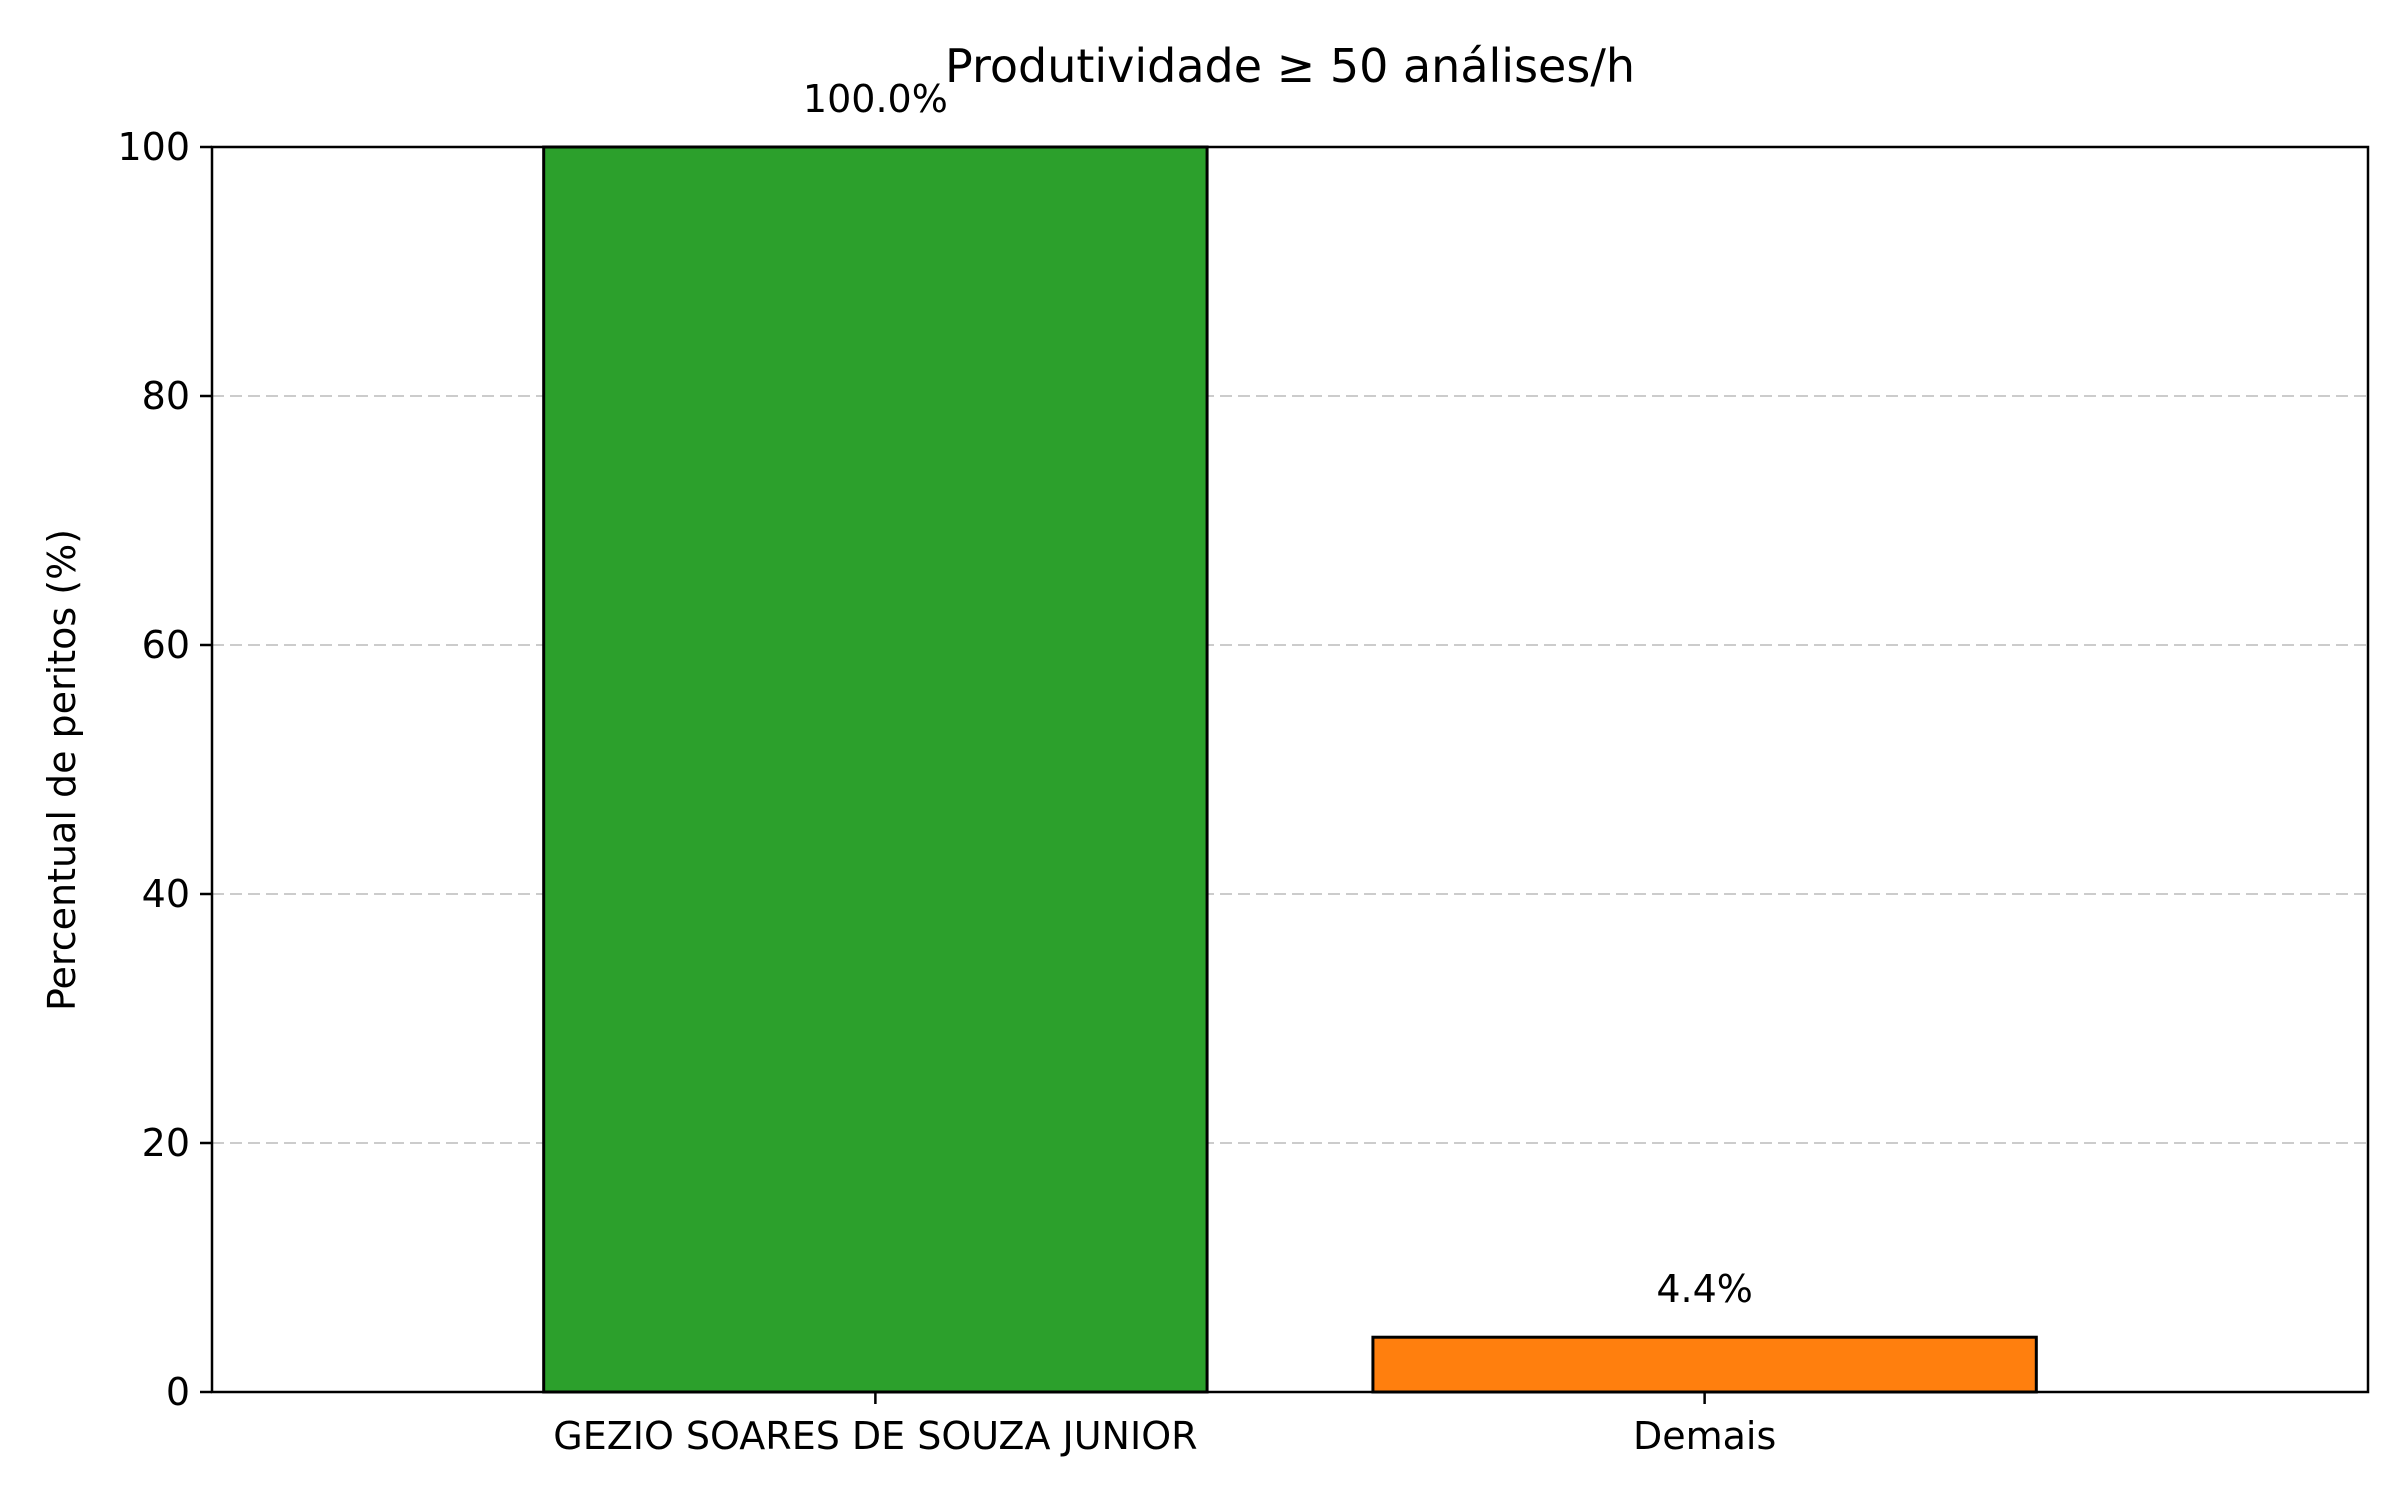 The height and width of the screenshot is (1500, 2400). I want to click on y-tick-label: 100, so click(153, 147).